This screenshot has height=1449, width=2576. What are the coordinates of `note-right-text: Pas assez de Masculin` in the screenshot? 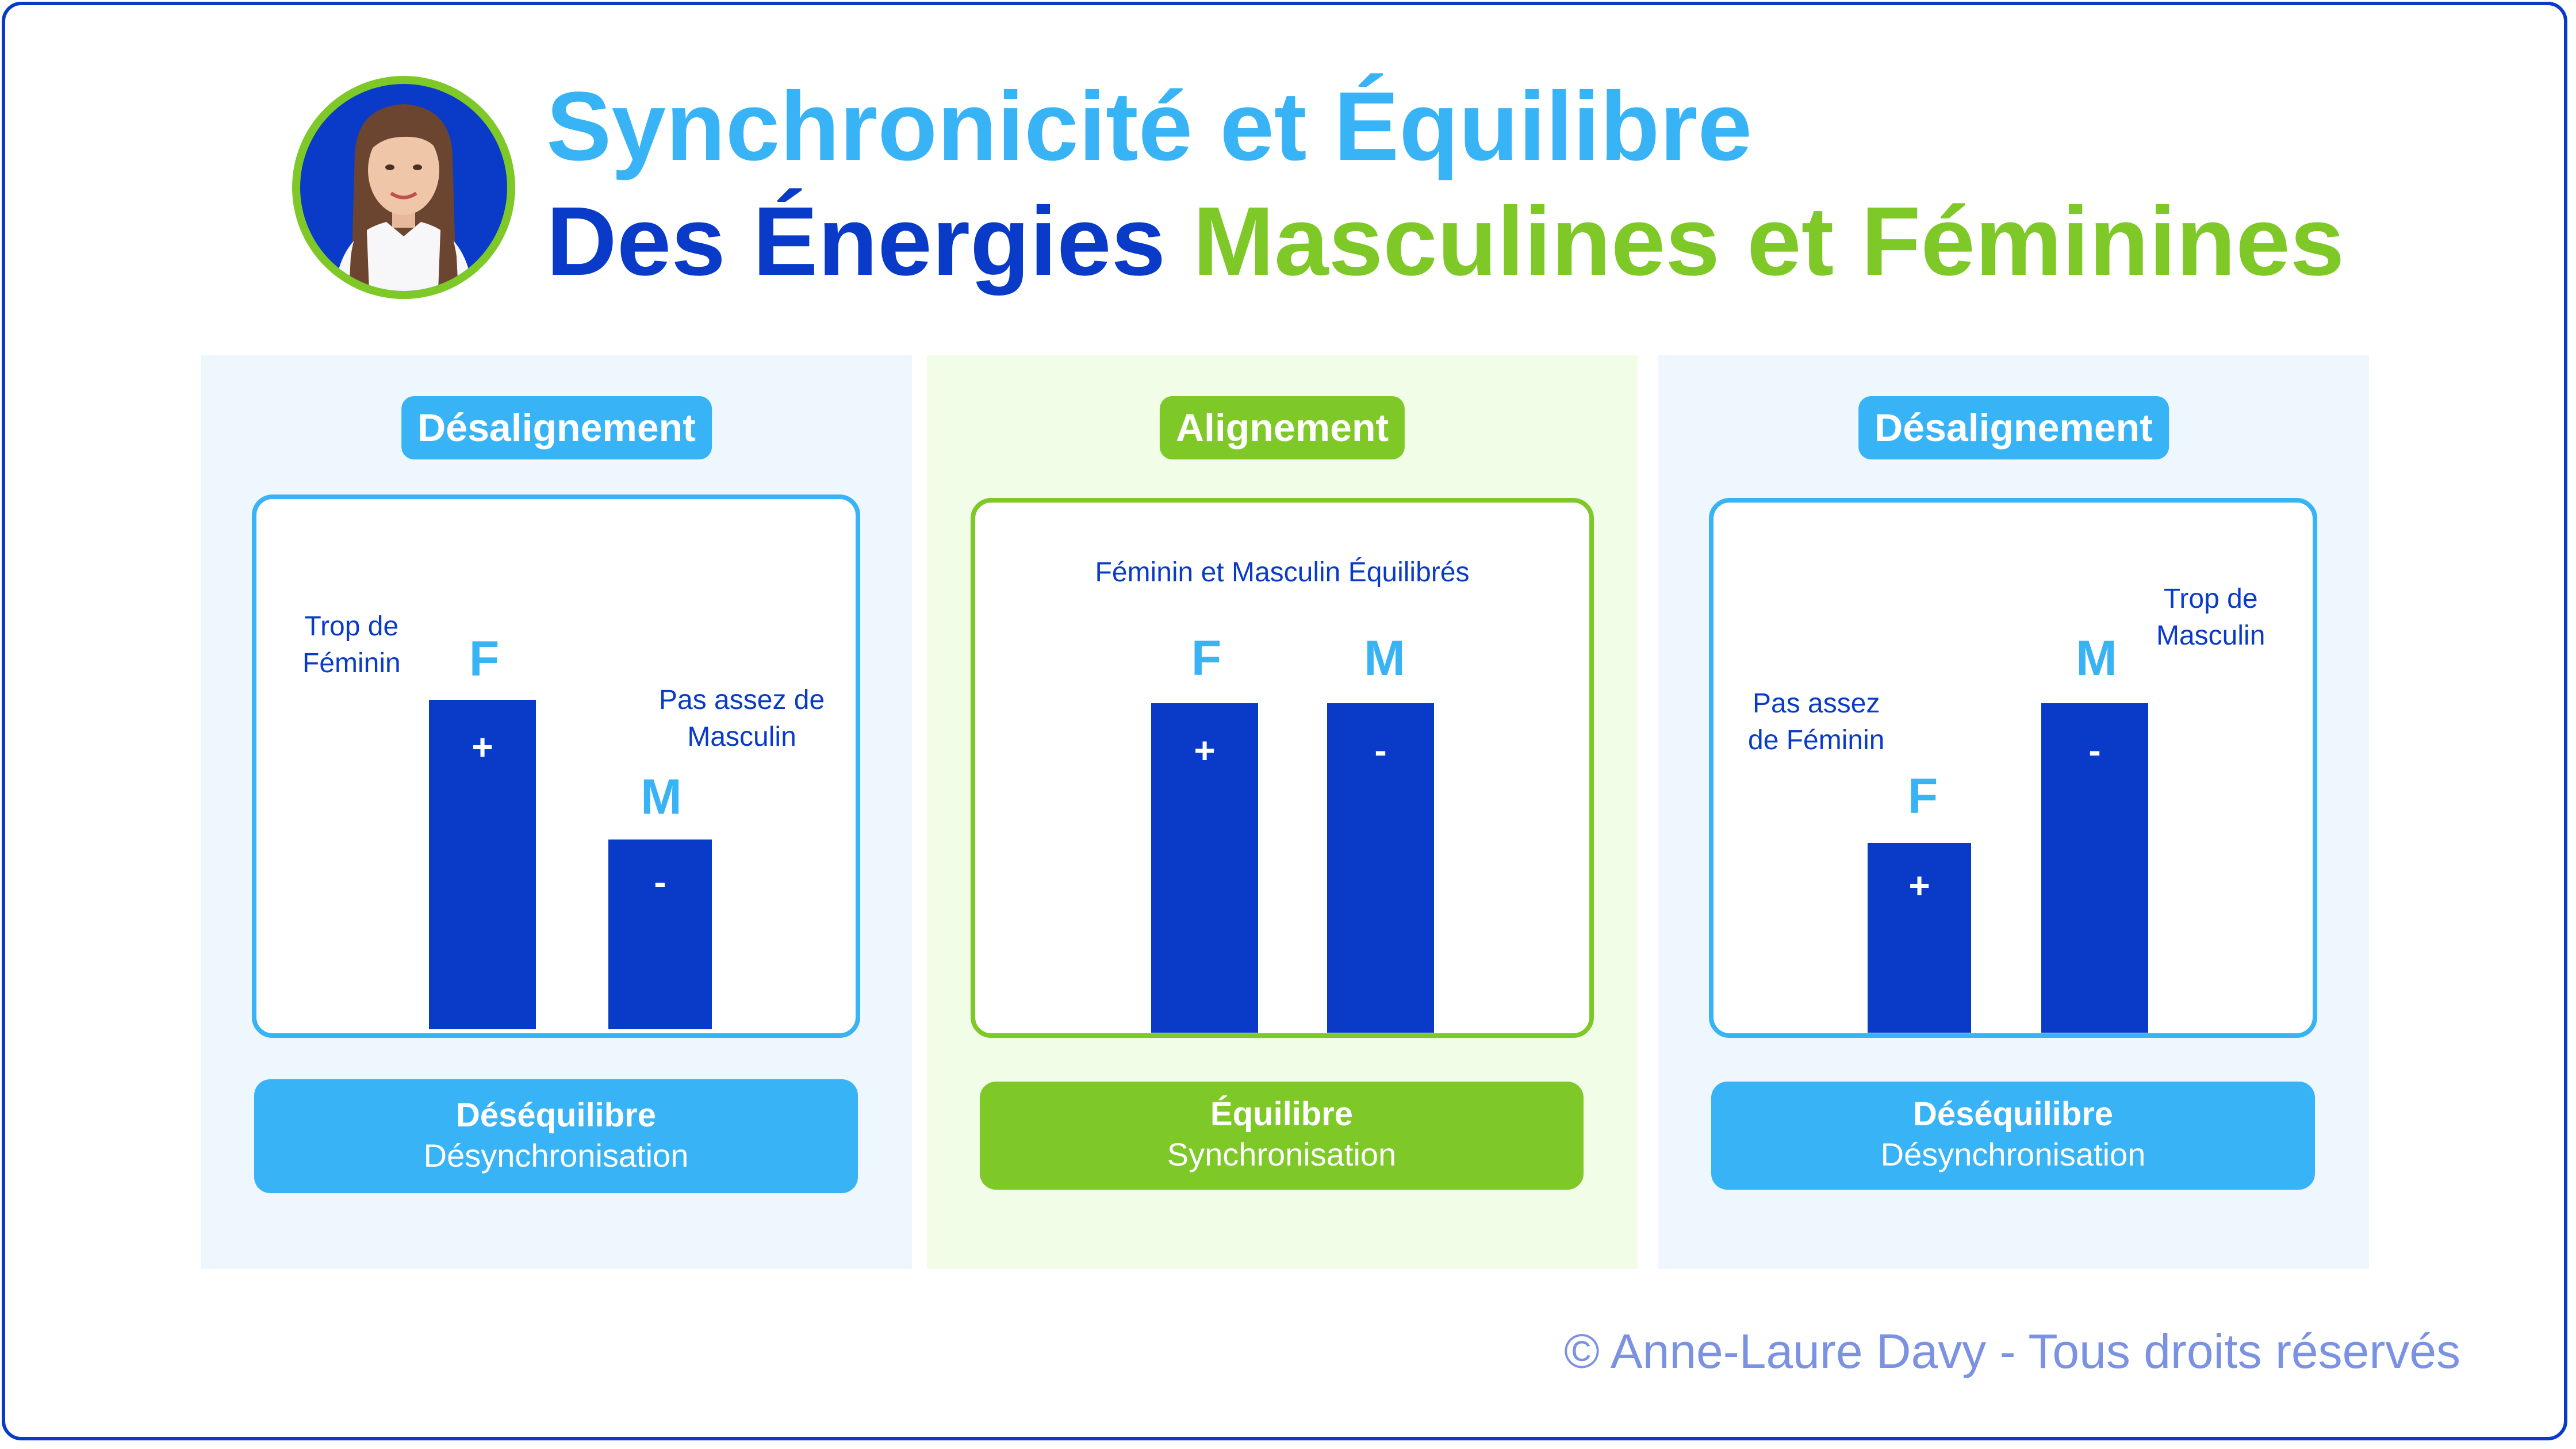 It's located at (742, 718).